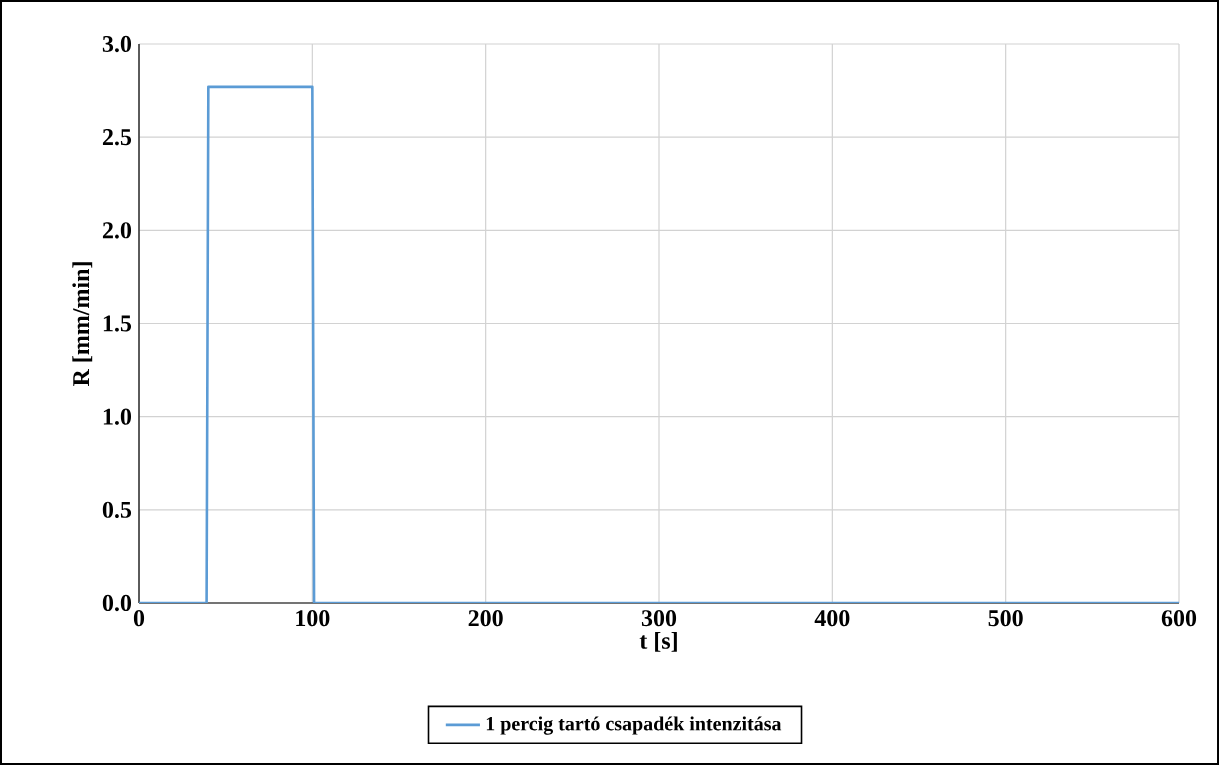  What do you see at coordinates (117, 603) in the screenshot?
I see `y-tick-label: 0.0` at bounding box center [117, 603].